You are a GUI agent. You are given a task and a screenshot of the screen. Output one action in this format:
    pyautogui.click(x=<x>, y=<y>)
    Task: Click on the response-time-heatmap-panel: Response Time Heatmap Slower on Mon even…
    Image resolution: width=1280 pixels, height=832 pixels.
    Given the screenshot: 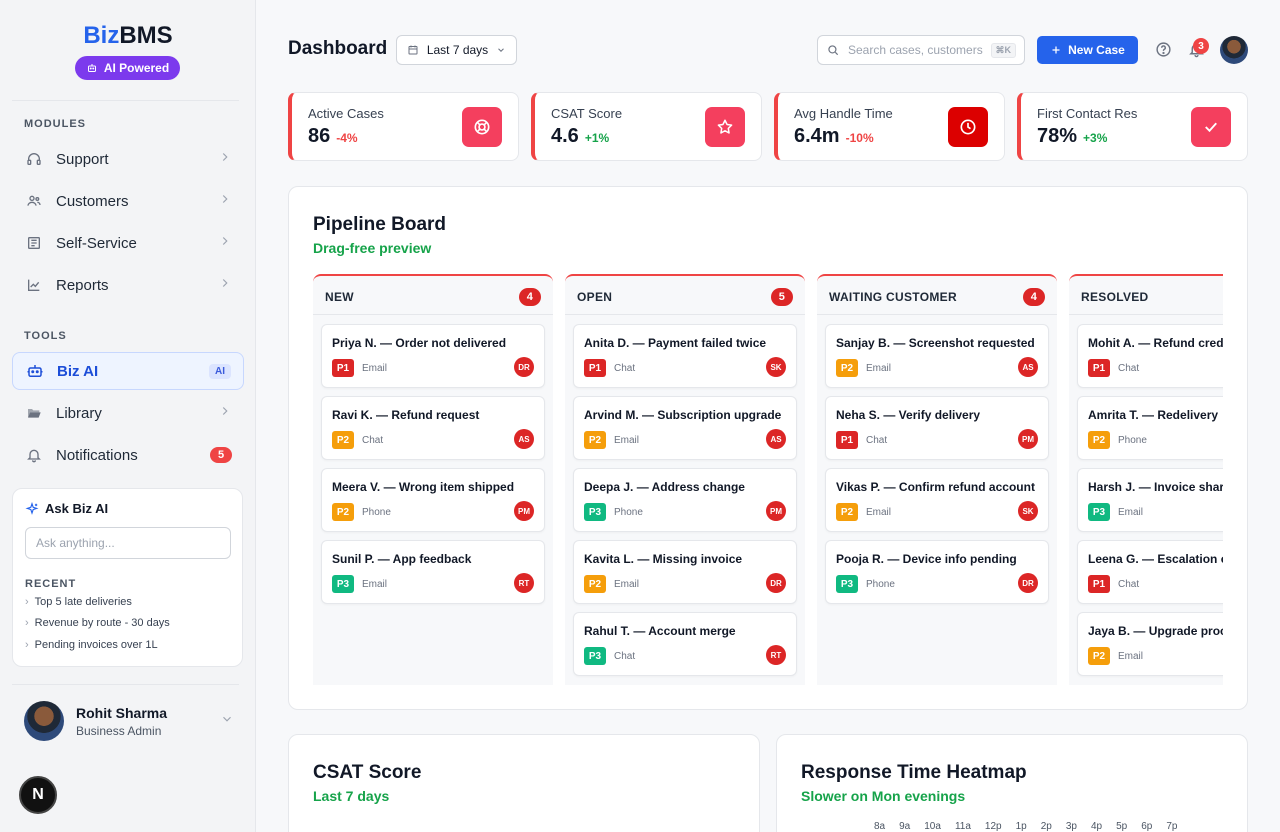 What is the action you would take?
    pyautogui.click(x=1012, y=783)
    